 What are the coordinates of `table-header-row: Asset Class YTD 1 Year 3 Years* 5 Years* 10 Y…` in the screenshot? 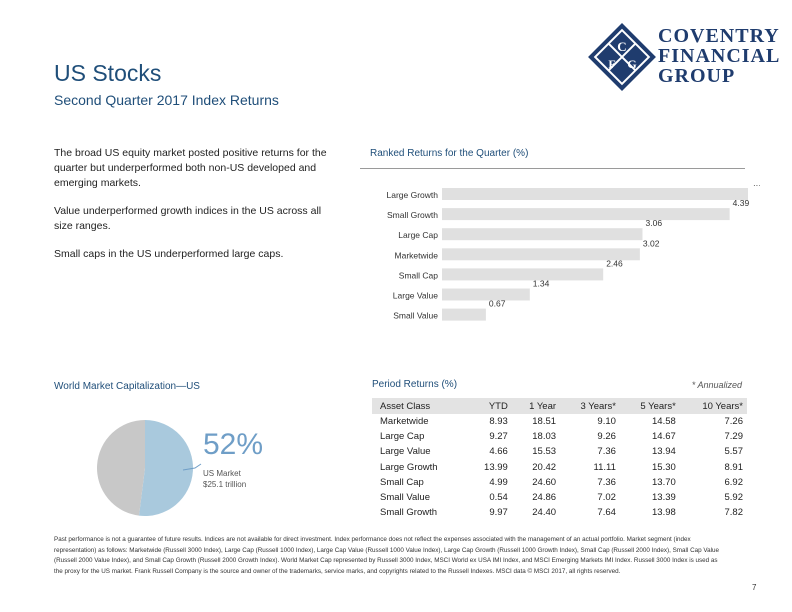 It's located at (559, 406).